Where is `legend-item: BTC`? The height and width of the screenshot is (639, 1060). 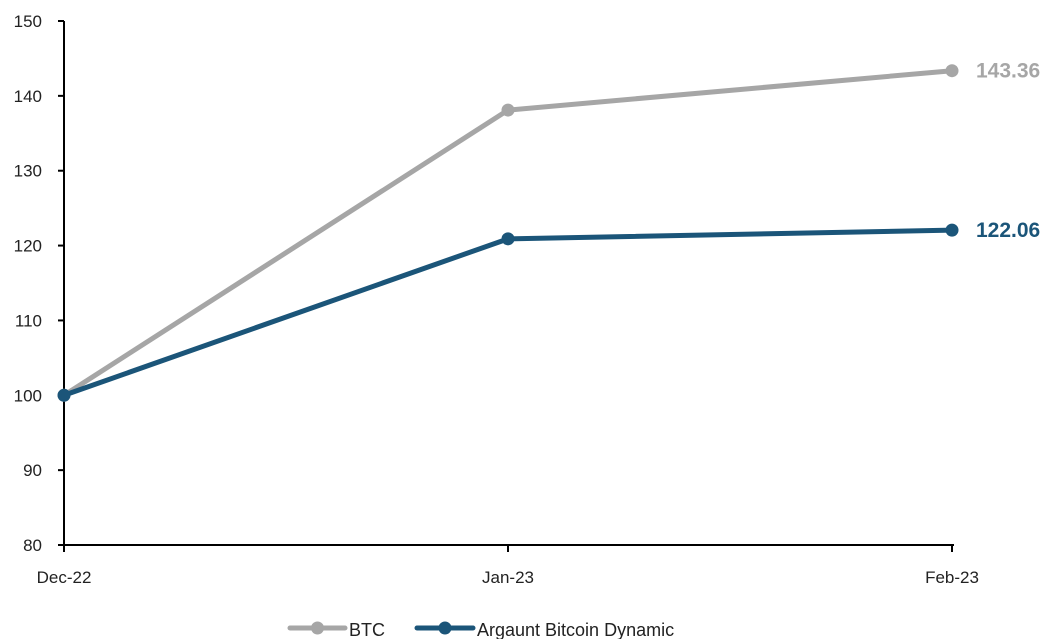 legend-item: BTC is located at coordinates (336, 629).